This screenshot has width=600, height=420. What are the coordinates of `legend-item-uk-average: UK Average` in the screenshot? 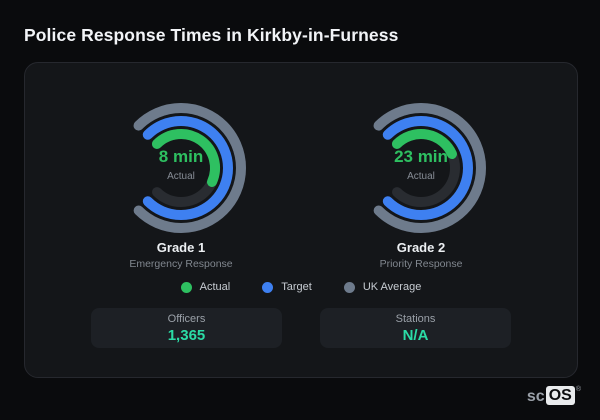 It's located at (382, 287).